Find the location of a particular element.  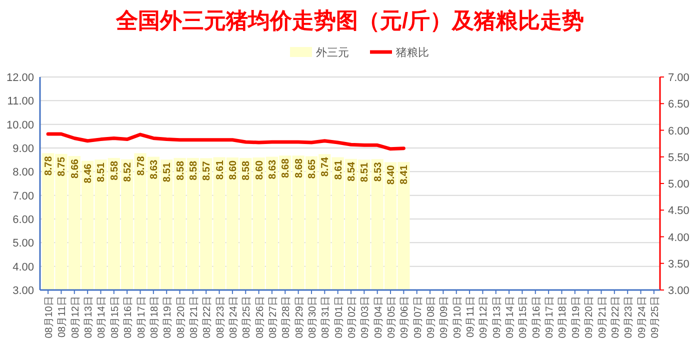

data-label: 8.57 is located at coordinates (207, 170).